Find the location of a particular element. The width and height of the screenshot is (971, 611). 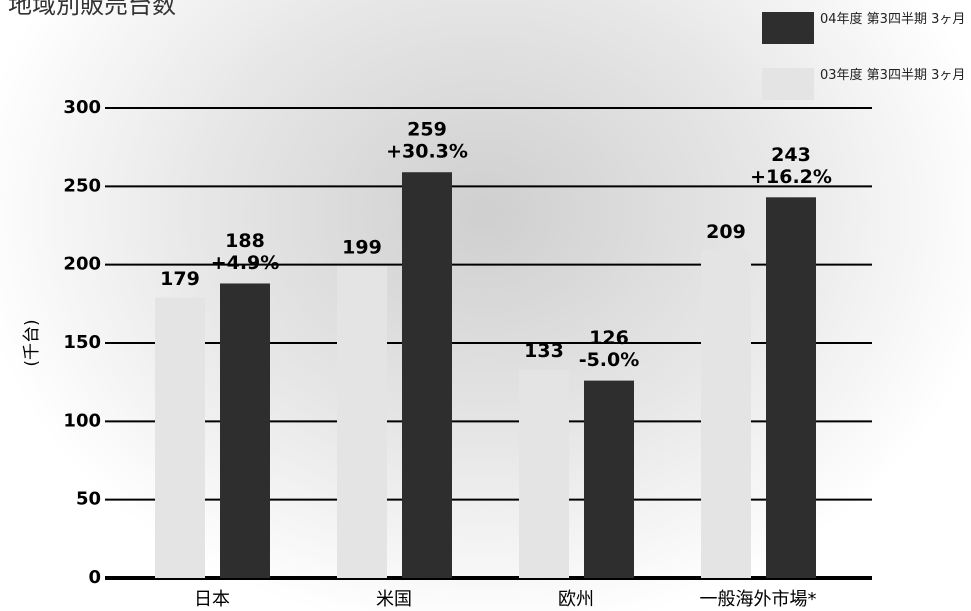

change-label: -5.0% is located at coordinates (609, 360).